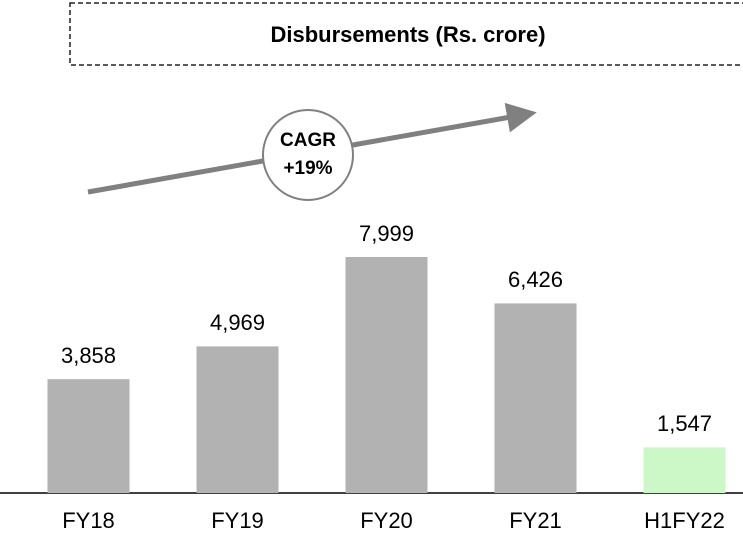  I want to click on value-label: 3,858, so click(88, 355).